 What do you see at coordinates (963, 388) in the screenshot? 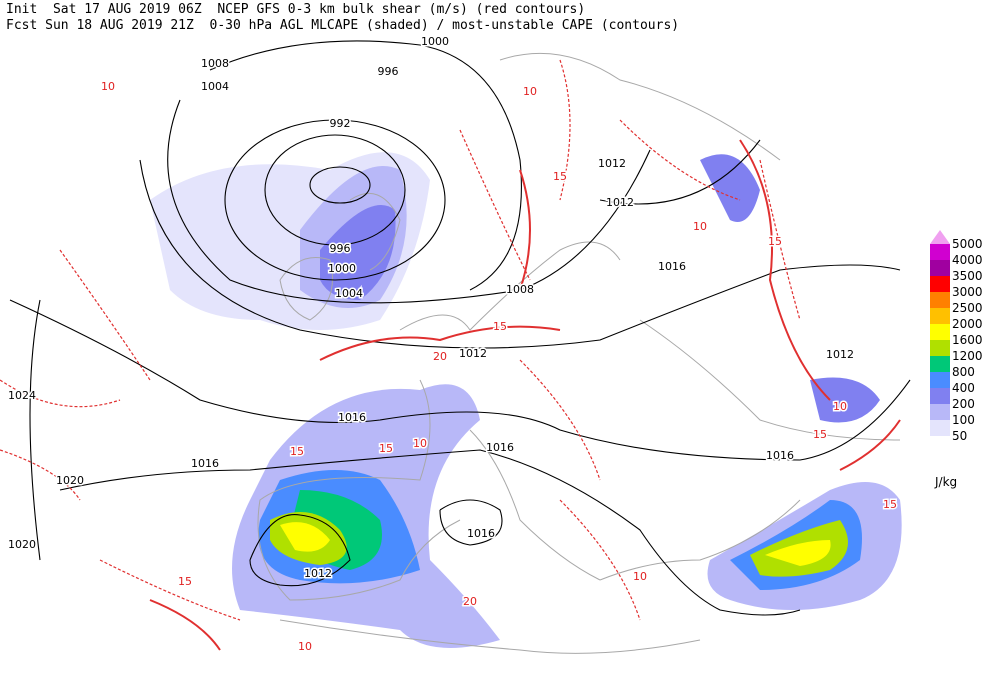
I see `legend-label: 400` at bounding box center [963, 388].